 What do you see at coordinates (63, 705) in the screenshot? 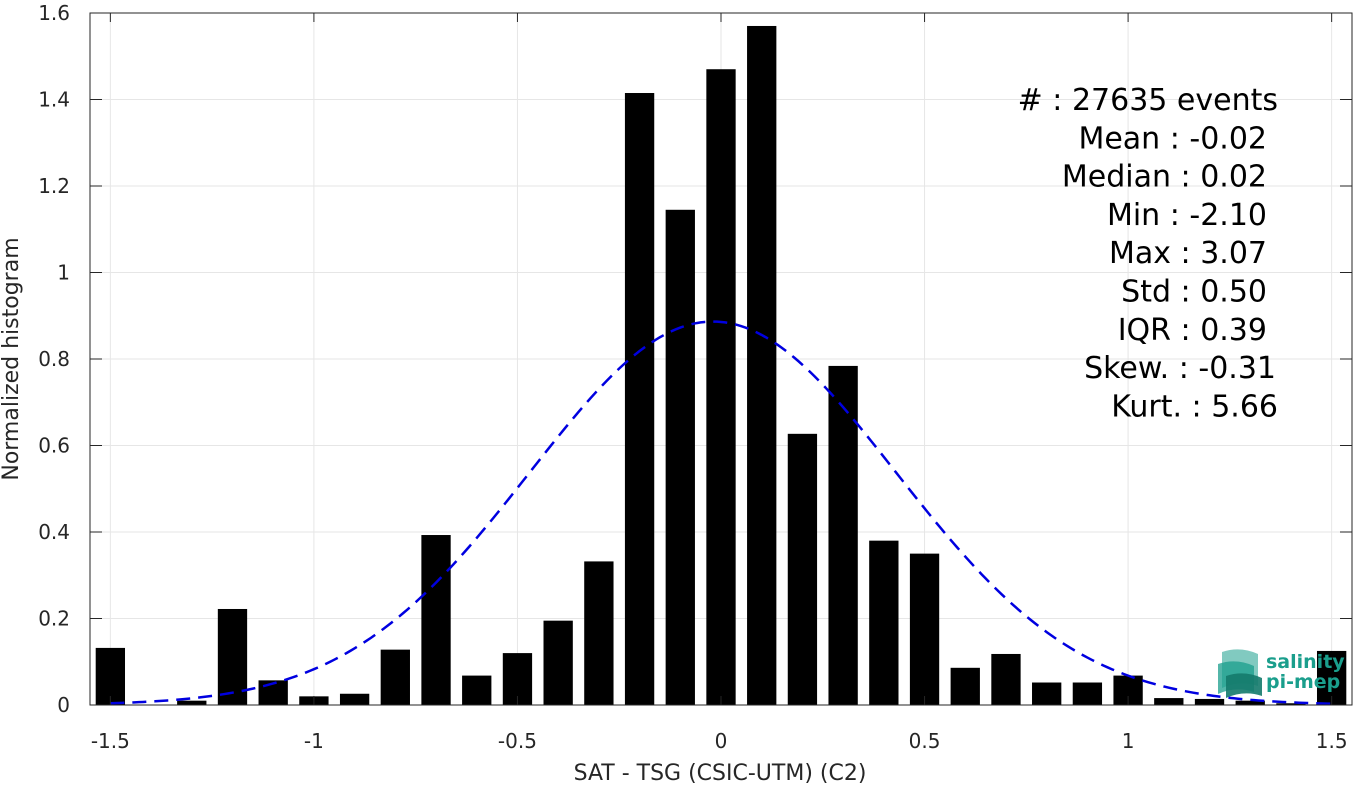
I see `y-tick-label: 0` at bounding box center [63, 705].